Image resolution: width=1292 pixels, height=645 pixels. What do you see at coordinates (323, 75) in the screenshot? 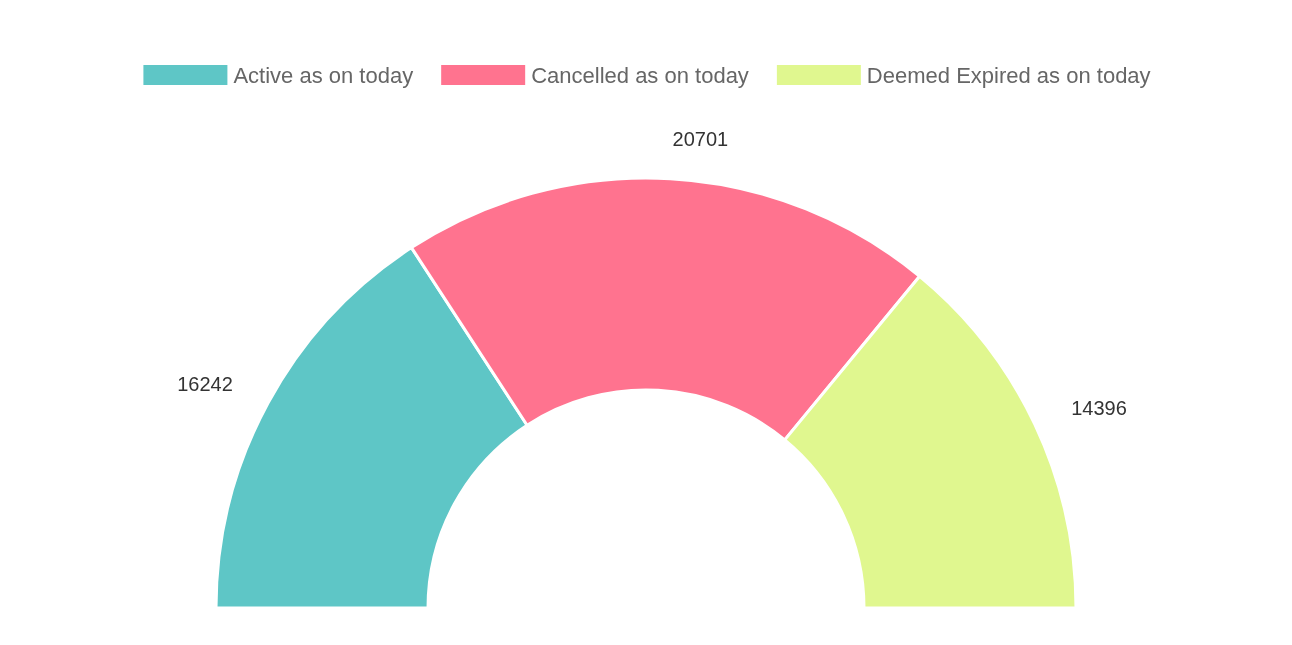
I see `legend-label: Active as on today` at bounding box center [323, 75].